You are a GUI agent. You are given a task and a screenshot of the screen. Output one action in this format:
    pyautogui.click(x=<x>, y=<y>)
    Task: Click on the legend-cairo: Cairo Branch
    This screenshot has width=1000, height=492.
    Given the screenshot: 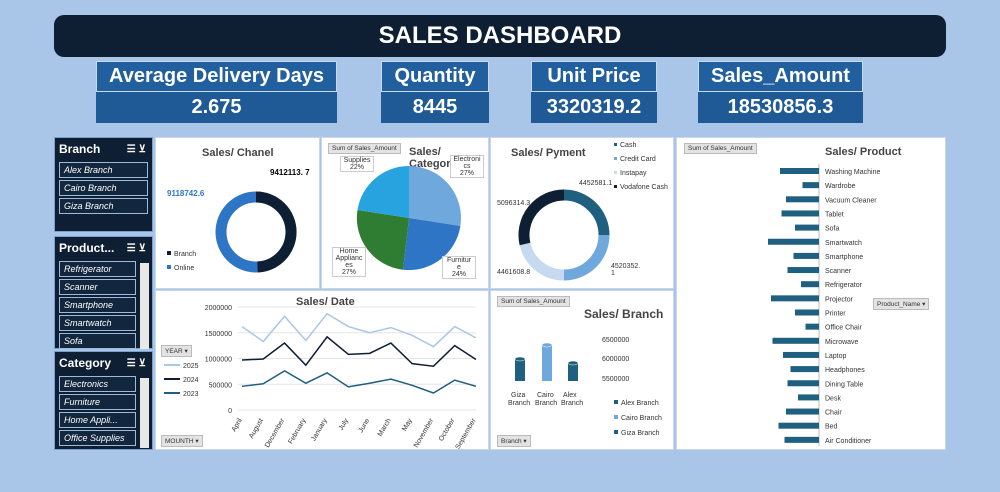 What is the action you would take?
    pyautogui.click(x=641, y=418)
    